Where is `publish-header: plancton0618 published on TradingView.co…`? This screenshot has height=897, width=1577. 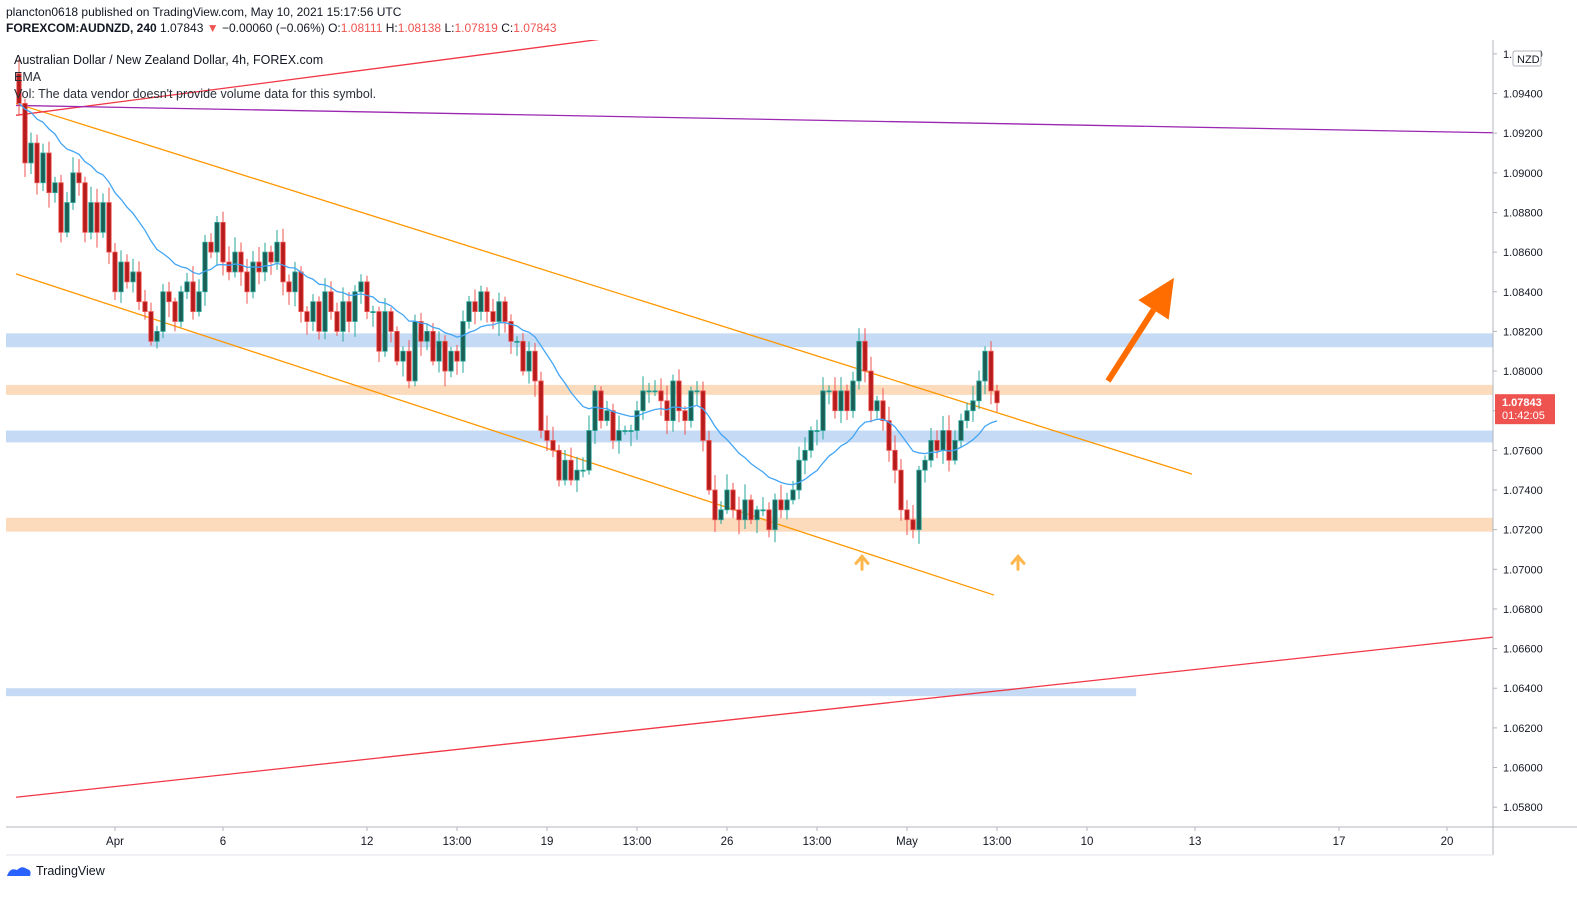 publish-header: plancton0618 published on TradingView.co… is located at coordinates (281, 20).